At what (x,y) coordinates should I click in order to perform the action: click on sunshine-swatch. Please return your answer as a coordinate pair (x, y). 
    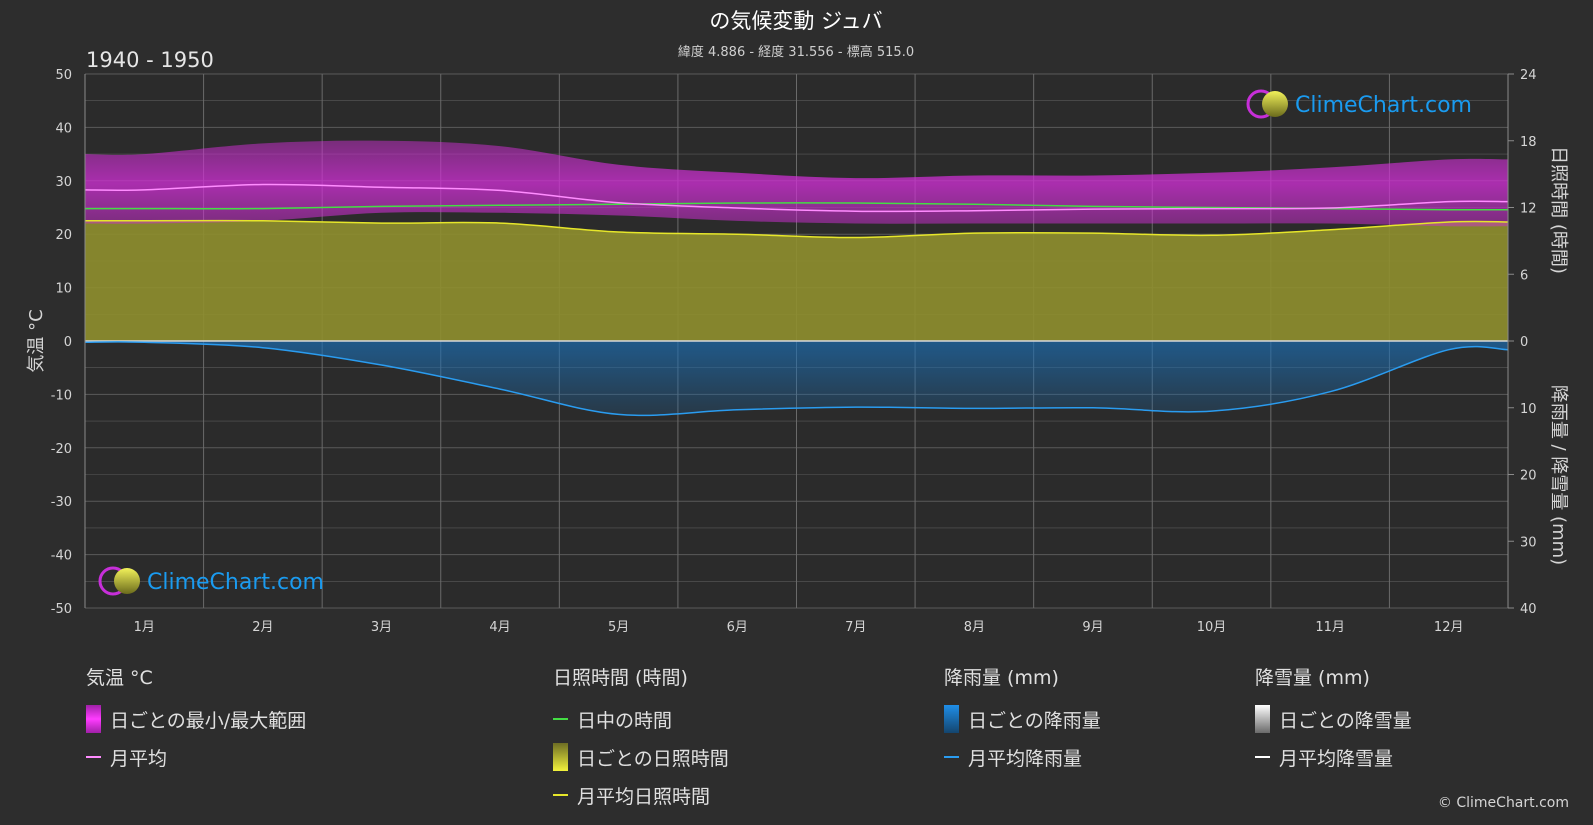
    Looking at the image, I should click on (560, 757).